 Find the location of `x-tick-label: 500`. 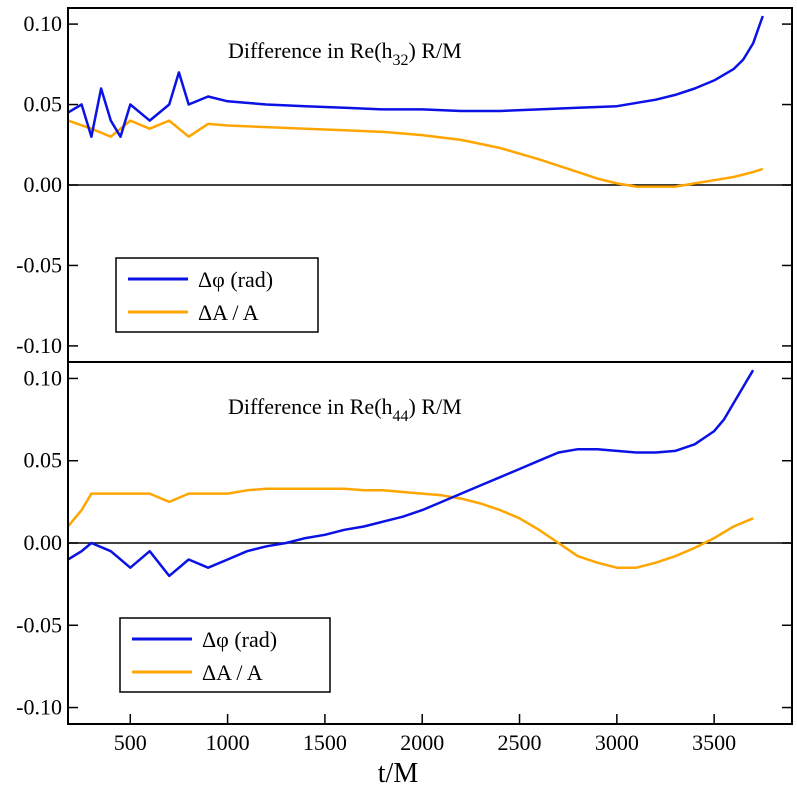

x-tick-label: 500 is located at coordinates (130, 742).